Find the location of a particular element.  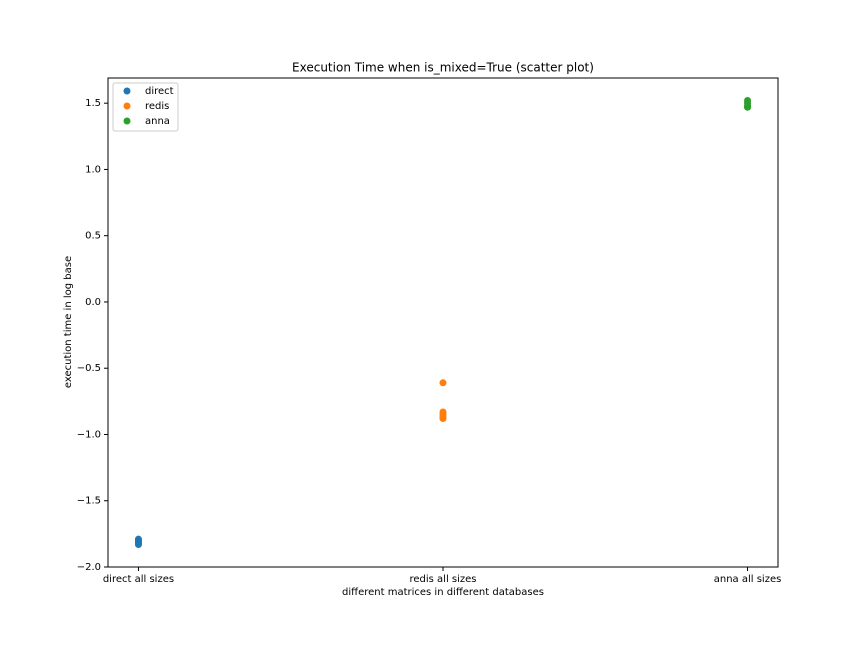

y-axis-label: execution time in log base is located at coordinates (68, 322).